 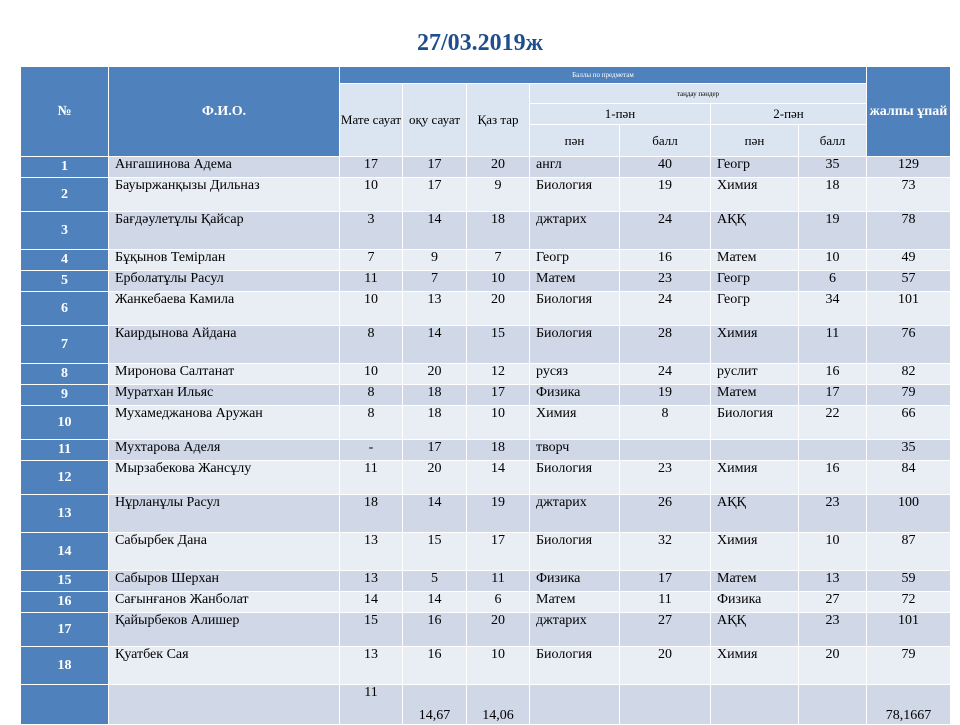 I want to click on student-name: Мырзабекова Жансұлу, so click(x=224, y=477).